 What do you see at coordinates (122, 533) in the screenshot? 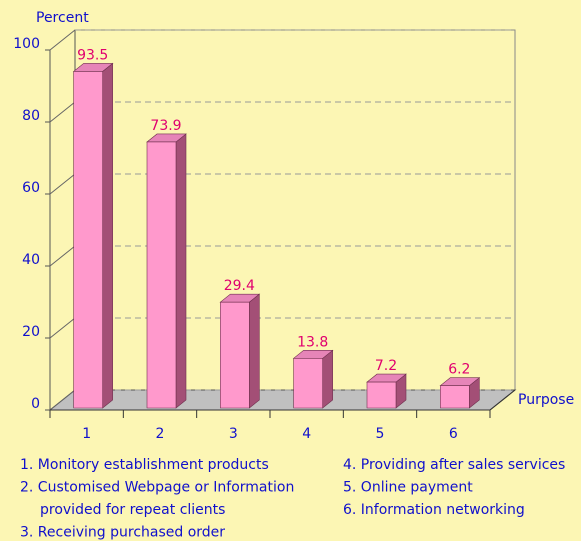
I see `note: 3. Receiving purchased order` at bounding box center [122, 533].